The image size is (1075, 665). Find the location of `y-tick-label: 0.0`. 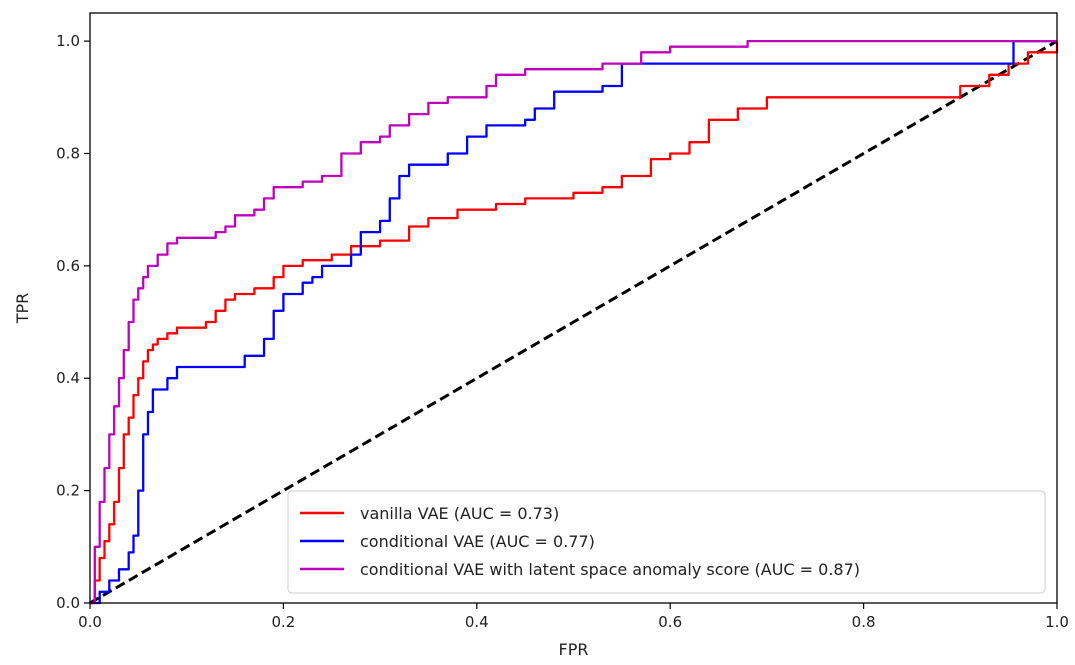

y-tick-label: 0.0 is located at coordinates (68, 603).